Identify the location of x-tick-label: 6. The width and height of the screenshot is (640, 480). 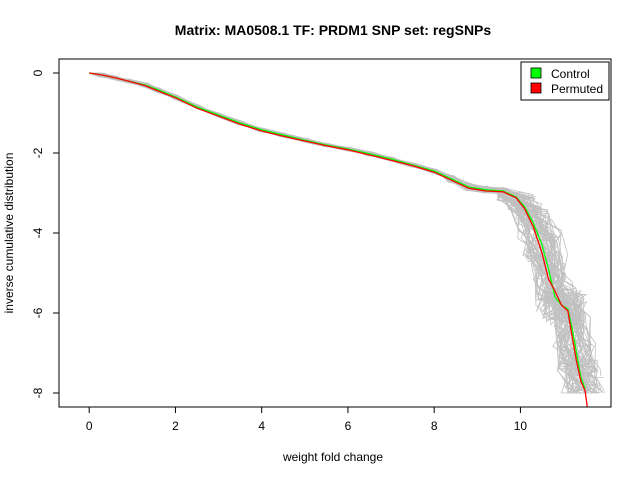
(348, 426).